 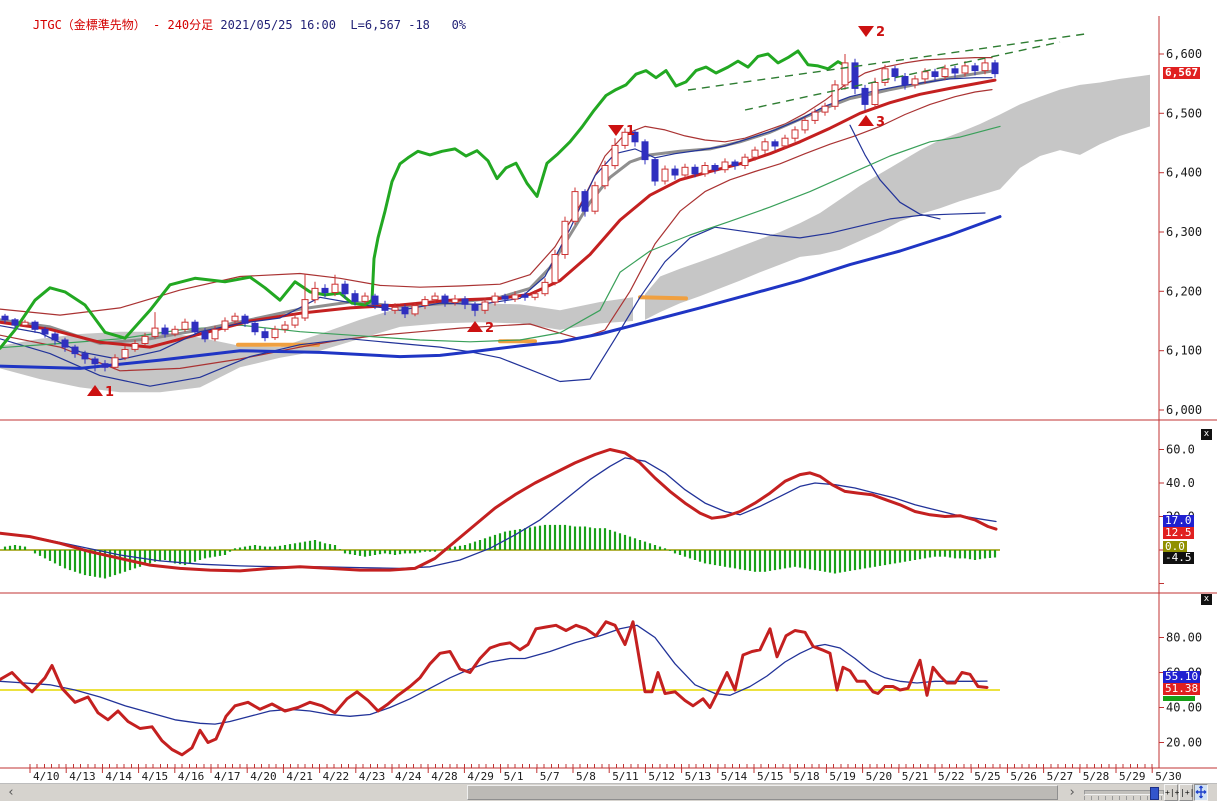 What do you see at coordinates (1184, 291) in the screenshot?
I see `svg-text: 6,200` at bounding box center [1184, 291].